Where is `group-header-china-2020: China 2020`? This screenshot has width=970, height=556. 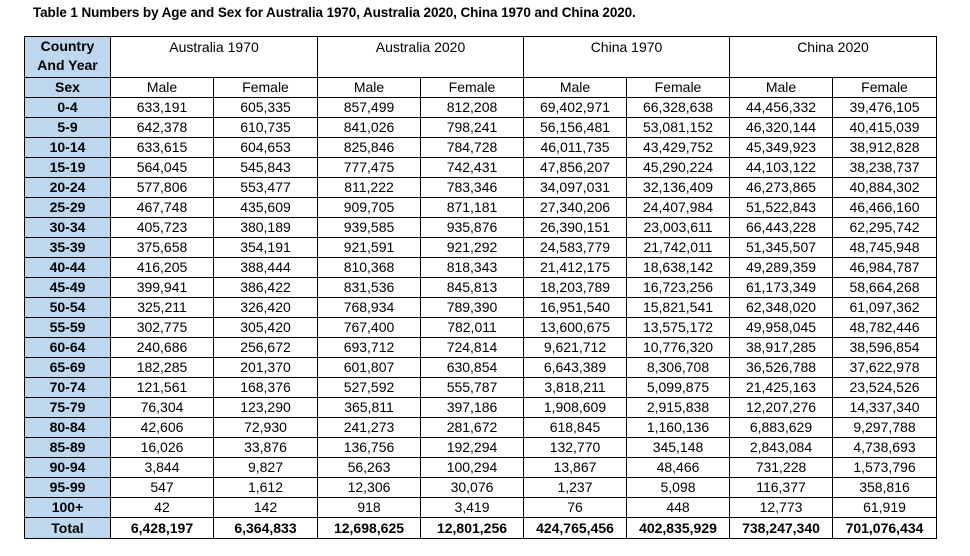 group-header-china-2020: China 2020 is located at coordinates (833, 57).